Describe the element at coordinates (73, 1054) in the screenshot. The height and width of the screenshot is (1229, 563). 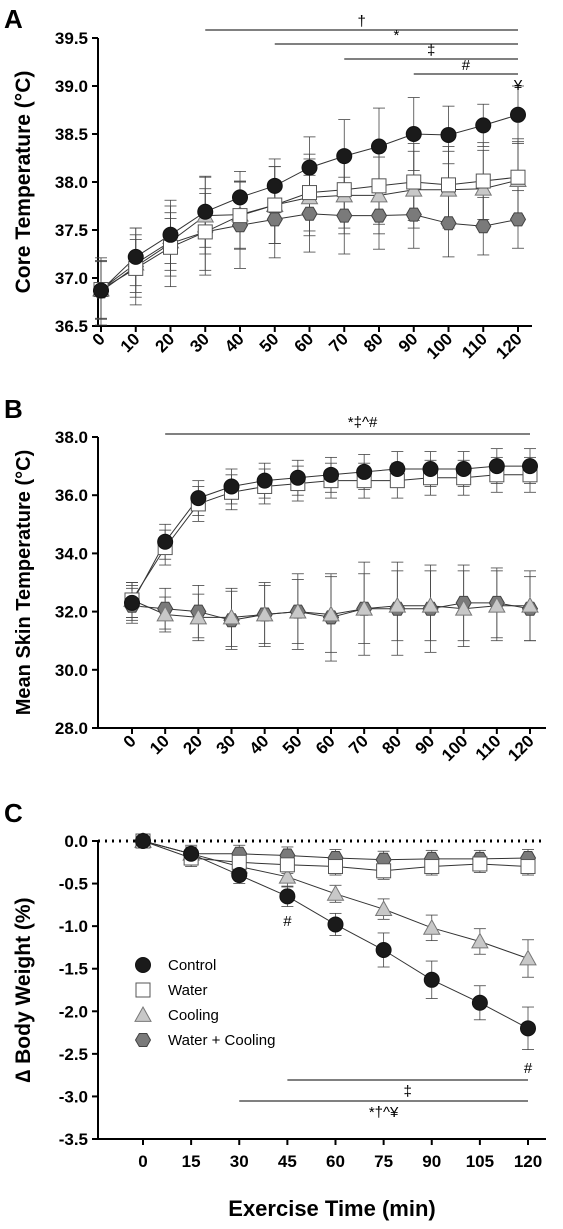
I see `y-tick-label: -2.5` at that location.